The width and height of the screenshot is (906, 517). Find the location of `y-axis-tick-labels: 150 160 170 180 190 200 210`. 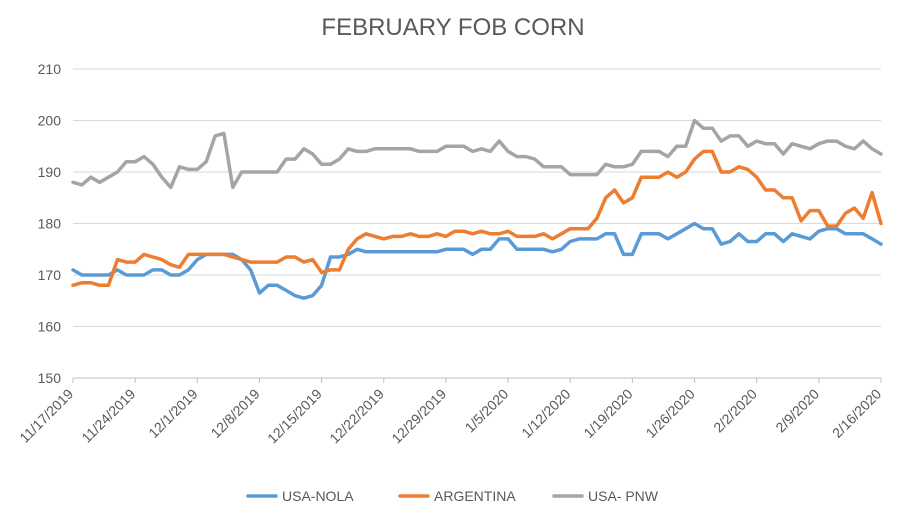

y-axis-tick-labels: 150 160 170 180 190 200 210 is located at coordinates (50, 223).